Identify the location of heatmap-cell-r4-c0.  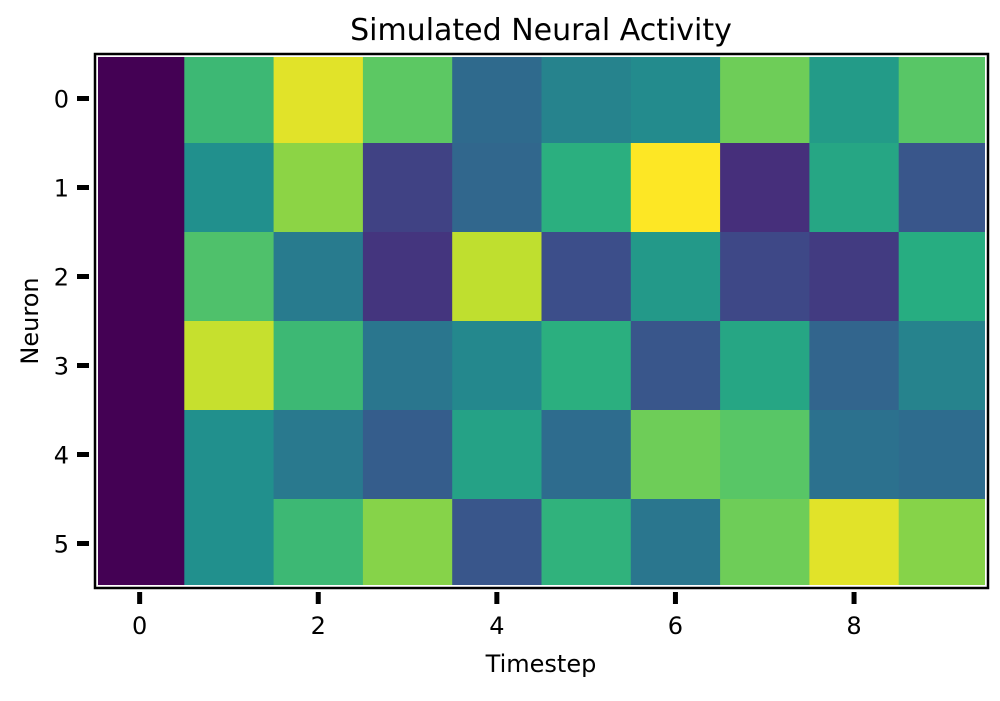
(140, 455).